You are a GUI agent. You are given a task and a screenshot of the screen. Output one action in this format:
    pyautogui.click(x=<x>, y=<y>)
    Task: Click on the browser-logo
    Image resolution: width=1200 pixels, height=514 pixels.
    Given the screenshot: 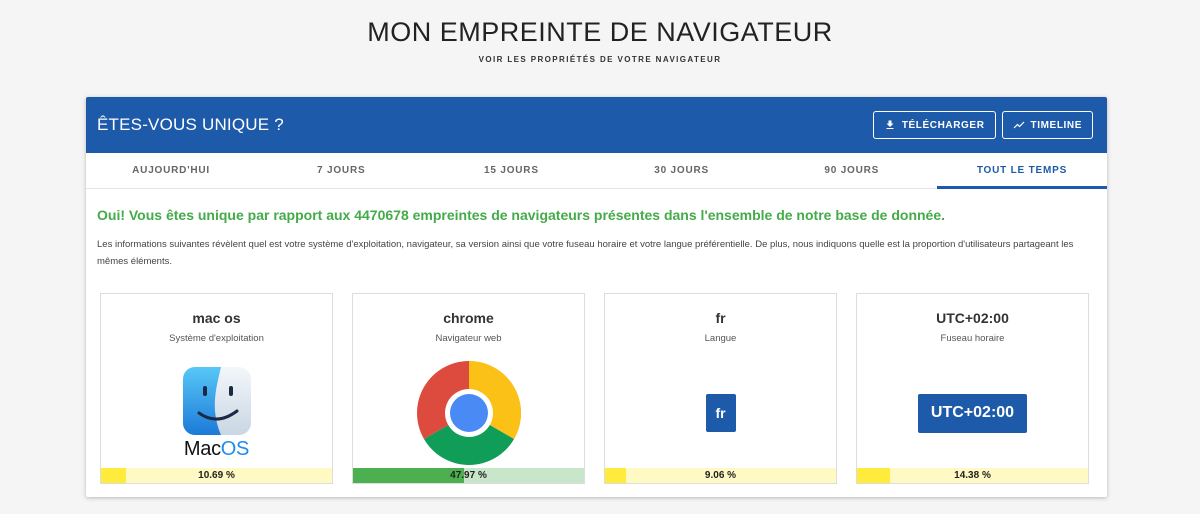 What is the action you would take?
    pyautogui.click(x=468, y=413)
    